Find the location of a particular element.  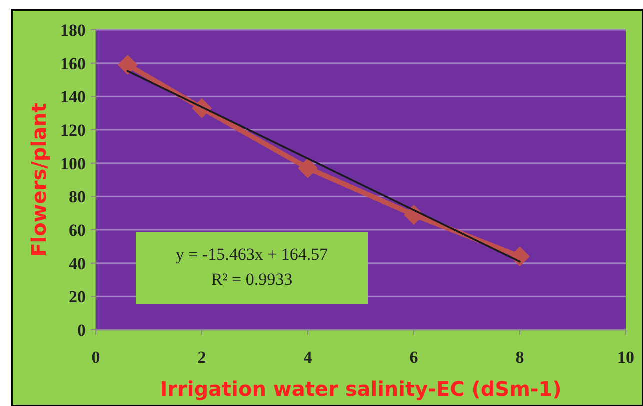

x-axis-title: Irrigation water salinity-EC (dSm-1) is located at coordinates (361, 389).